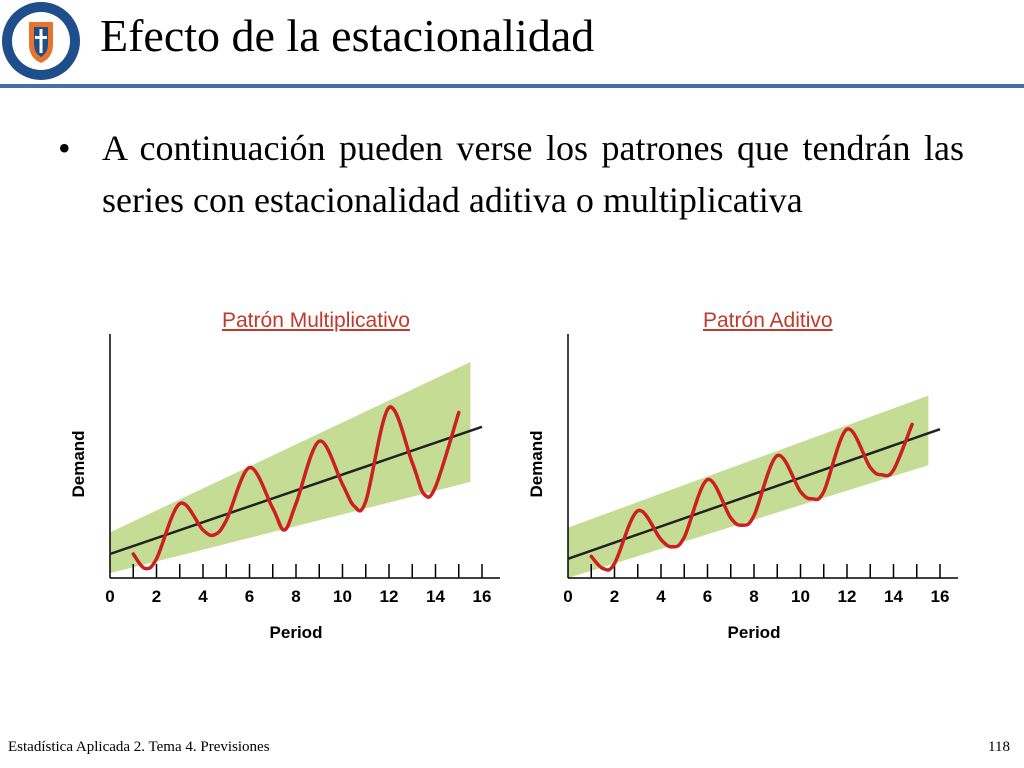 Image resolution: width=1024 pixels, height=768 pixels. I want to click on logo-cross-v, so click(41, 41).